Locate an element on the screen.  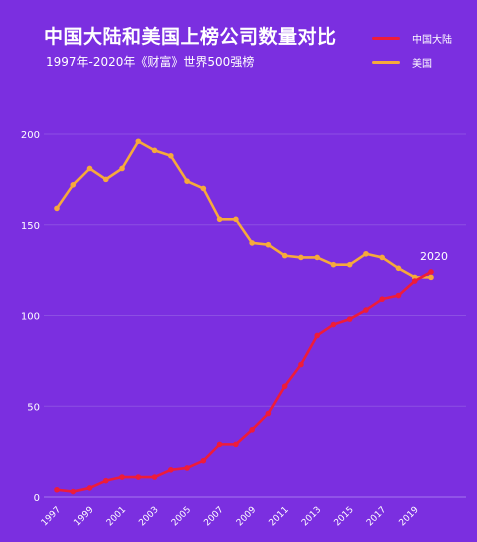
legend-item-usa: 美国 is located at coordinates (412, 62).